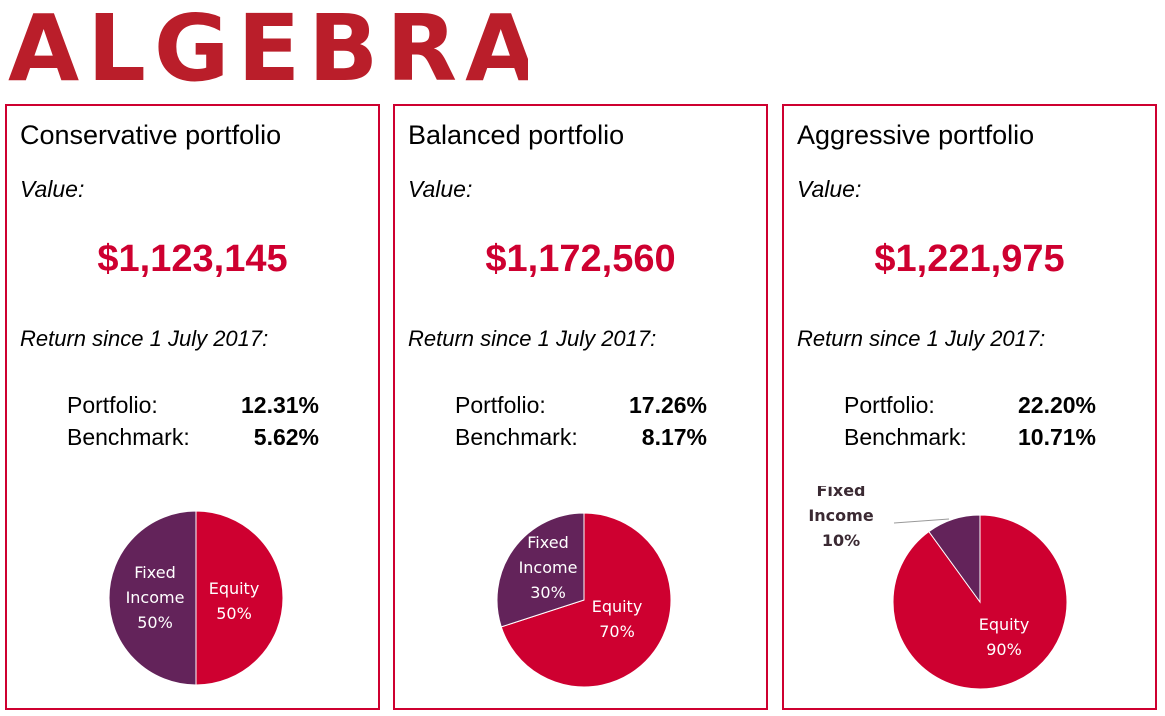 The width and height of the screenshot is (1165, 716). I want to click on leader-line, so click(921, 521).